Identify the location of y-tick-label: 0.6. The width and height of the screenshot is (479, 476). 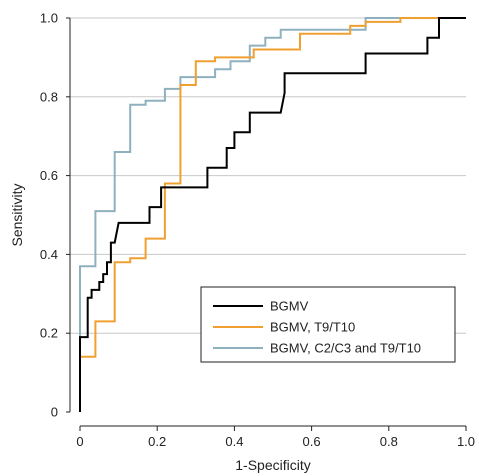
(49, 175).